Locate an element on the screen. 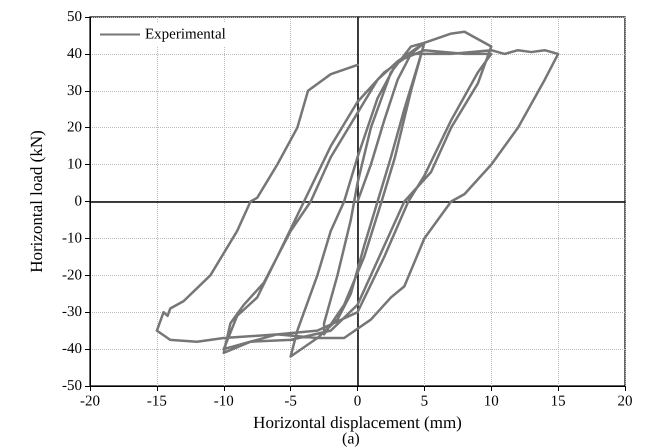 The image size is (649, 448). x-tick-label: -10 is located at coordinates (224, 402).